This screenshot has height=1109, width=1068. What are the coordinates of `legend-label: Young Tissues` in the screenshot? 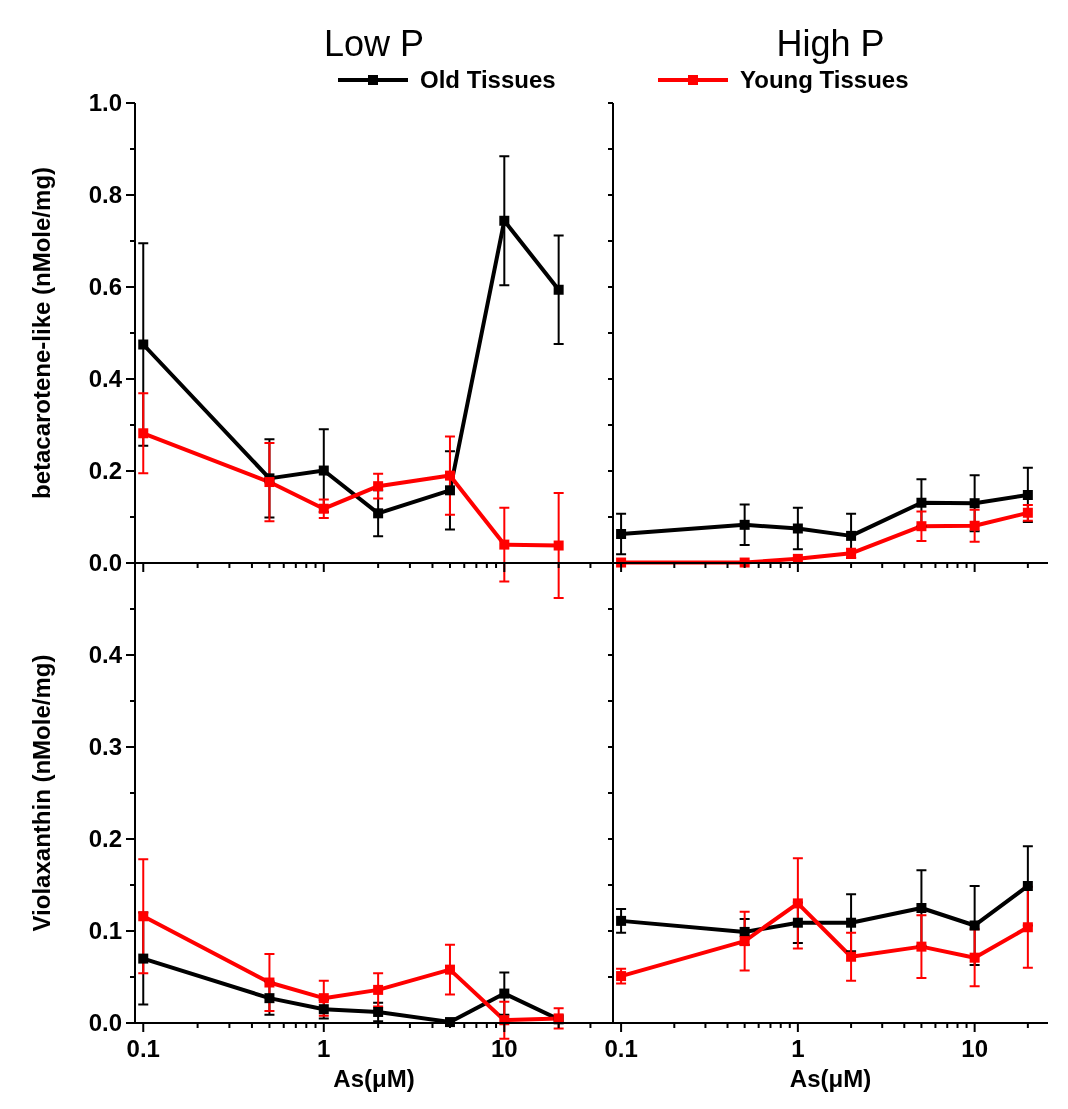 It's located at (824, 80).